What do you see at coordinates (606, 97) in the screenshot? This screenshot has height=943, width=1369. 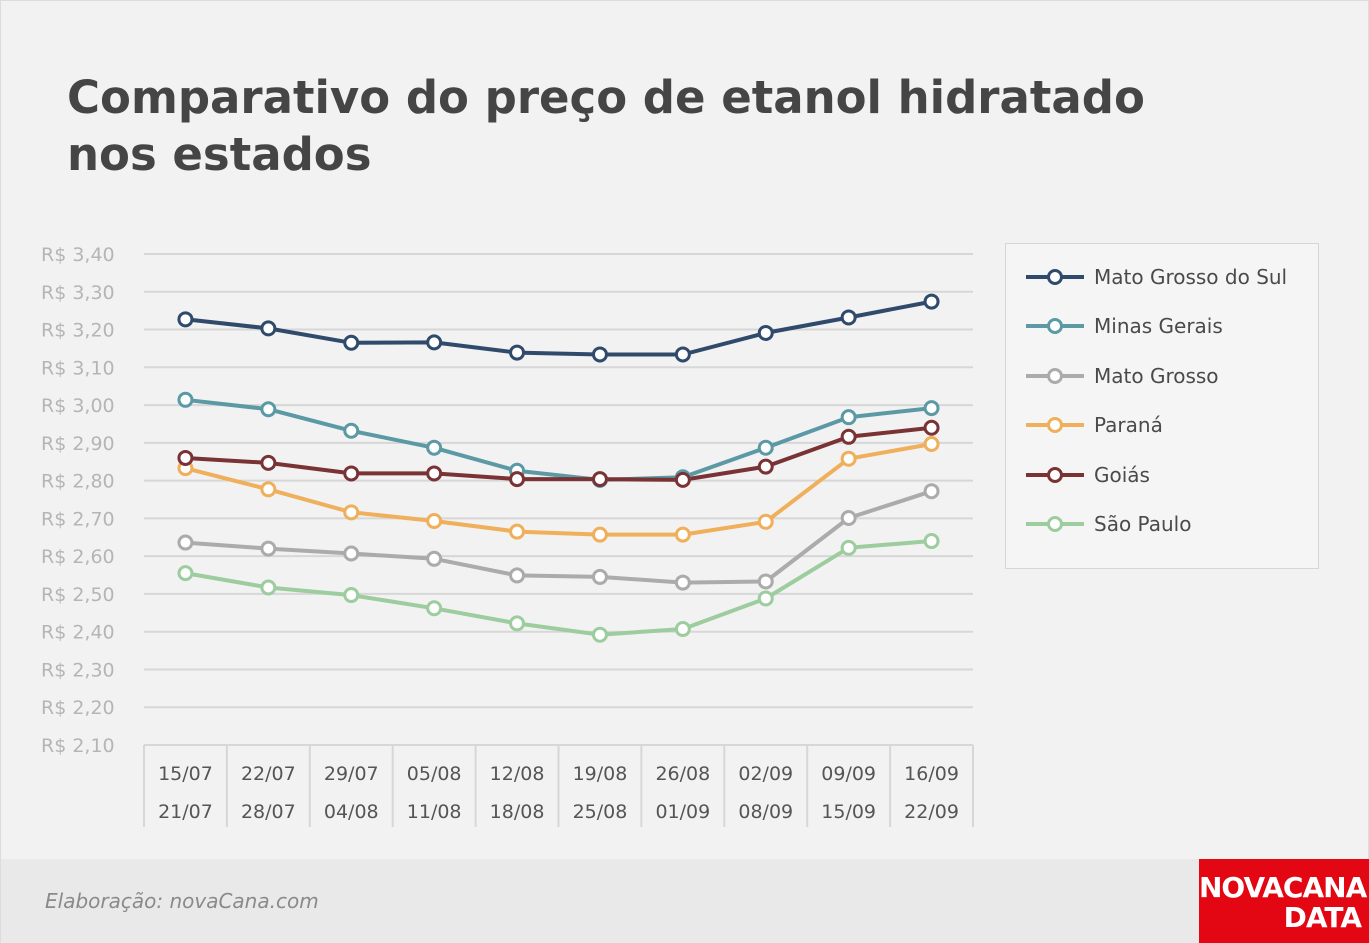 I see `chart-title-line-1: Comparativo do preço de etanol hidratado` at bounding box center [606, 97].